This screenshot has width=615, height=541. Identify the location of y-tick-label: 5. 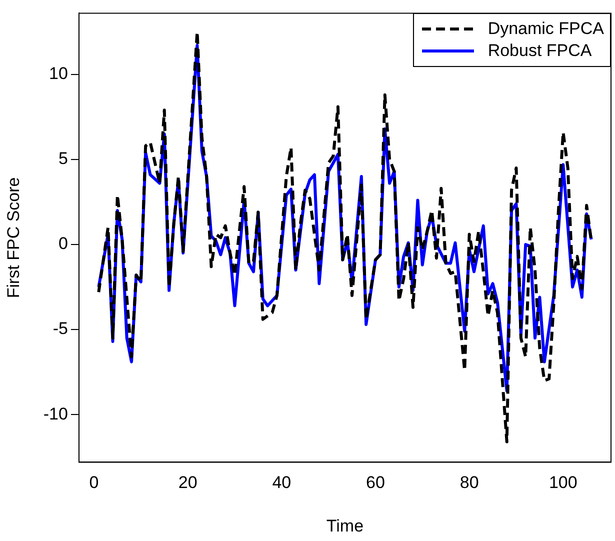
(63, 158).